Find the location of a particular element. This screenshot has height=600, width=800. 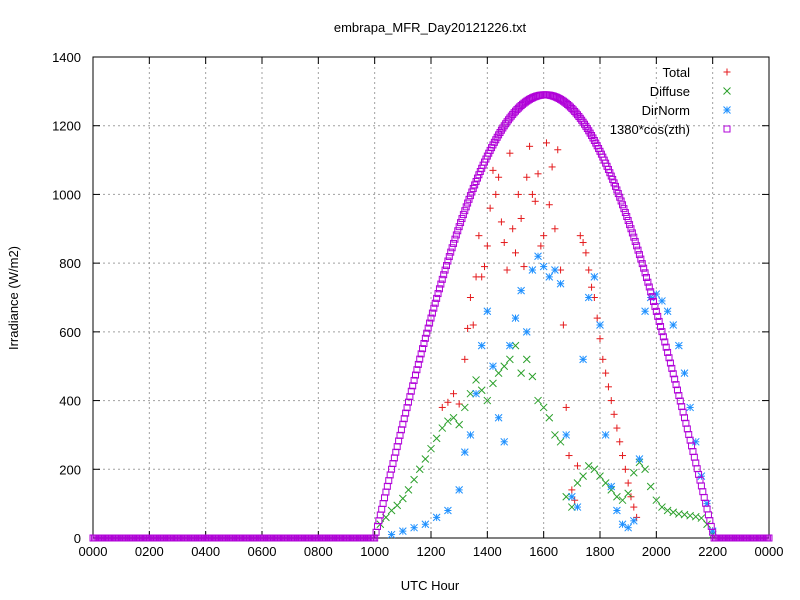

x-tick-label: 1600 is located at coordinates (543, 551).